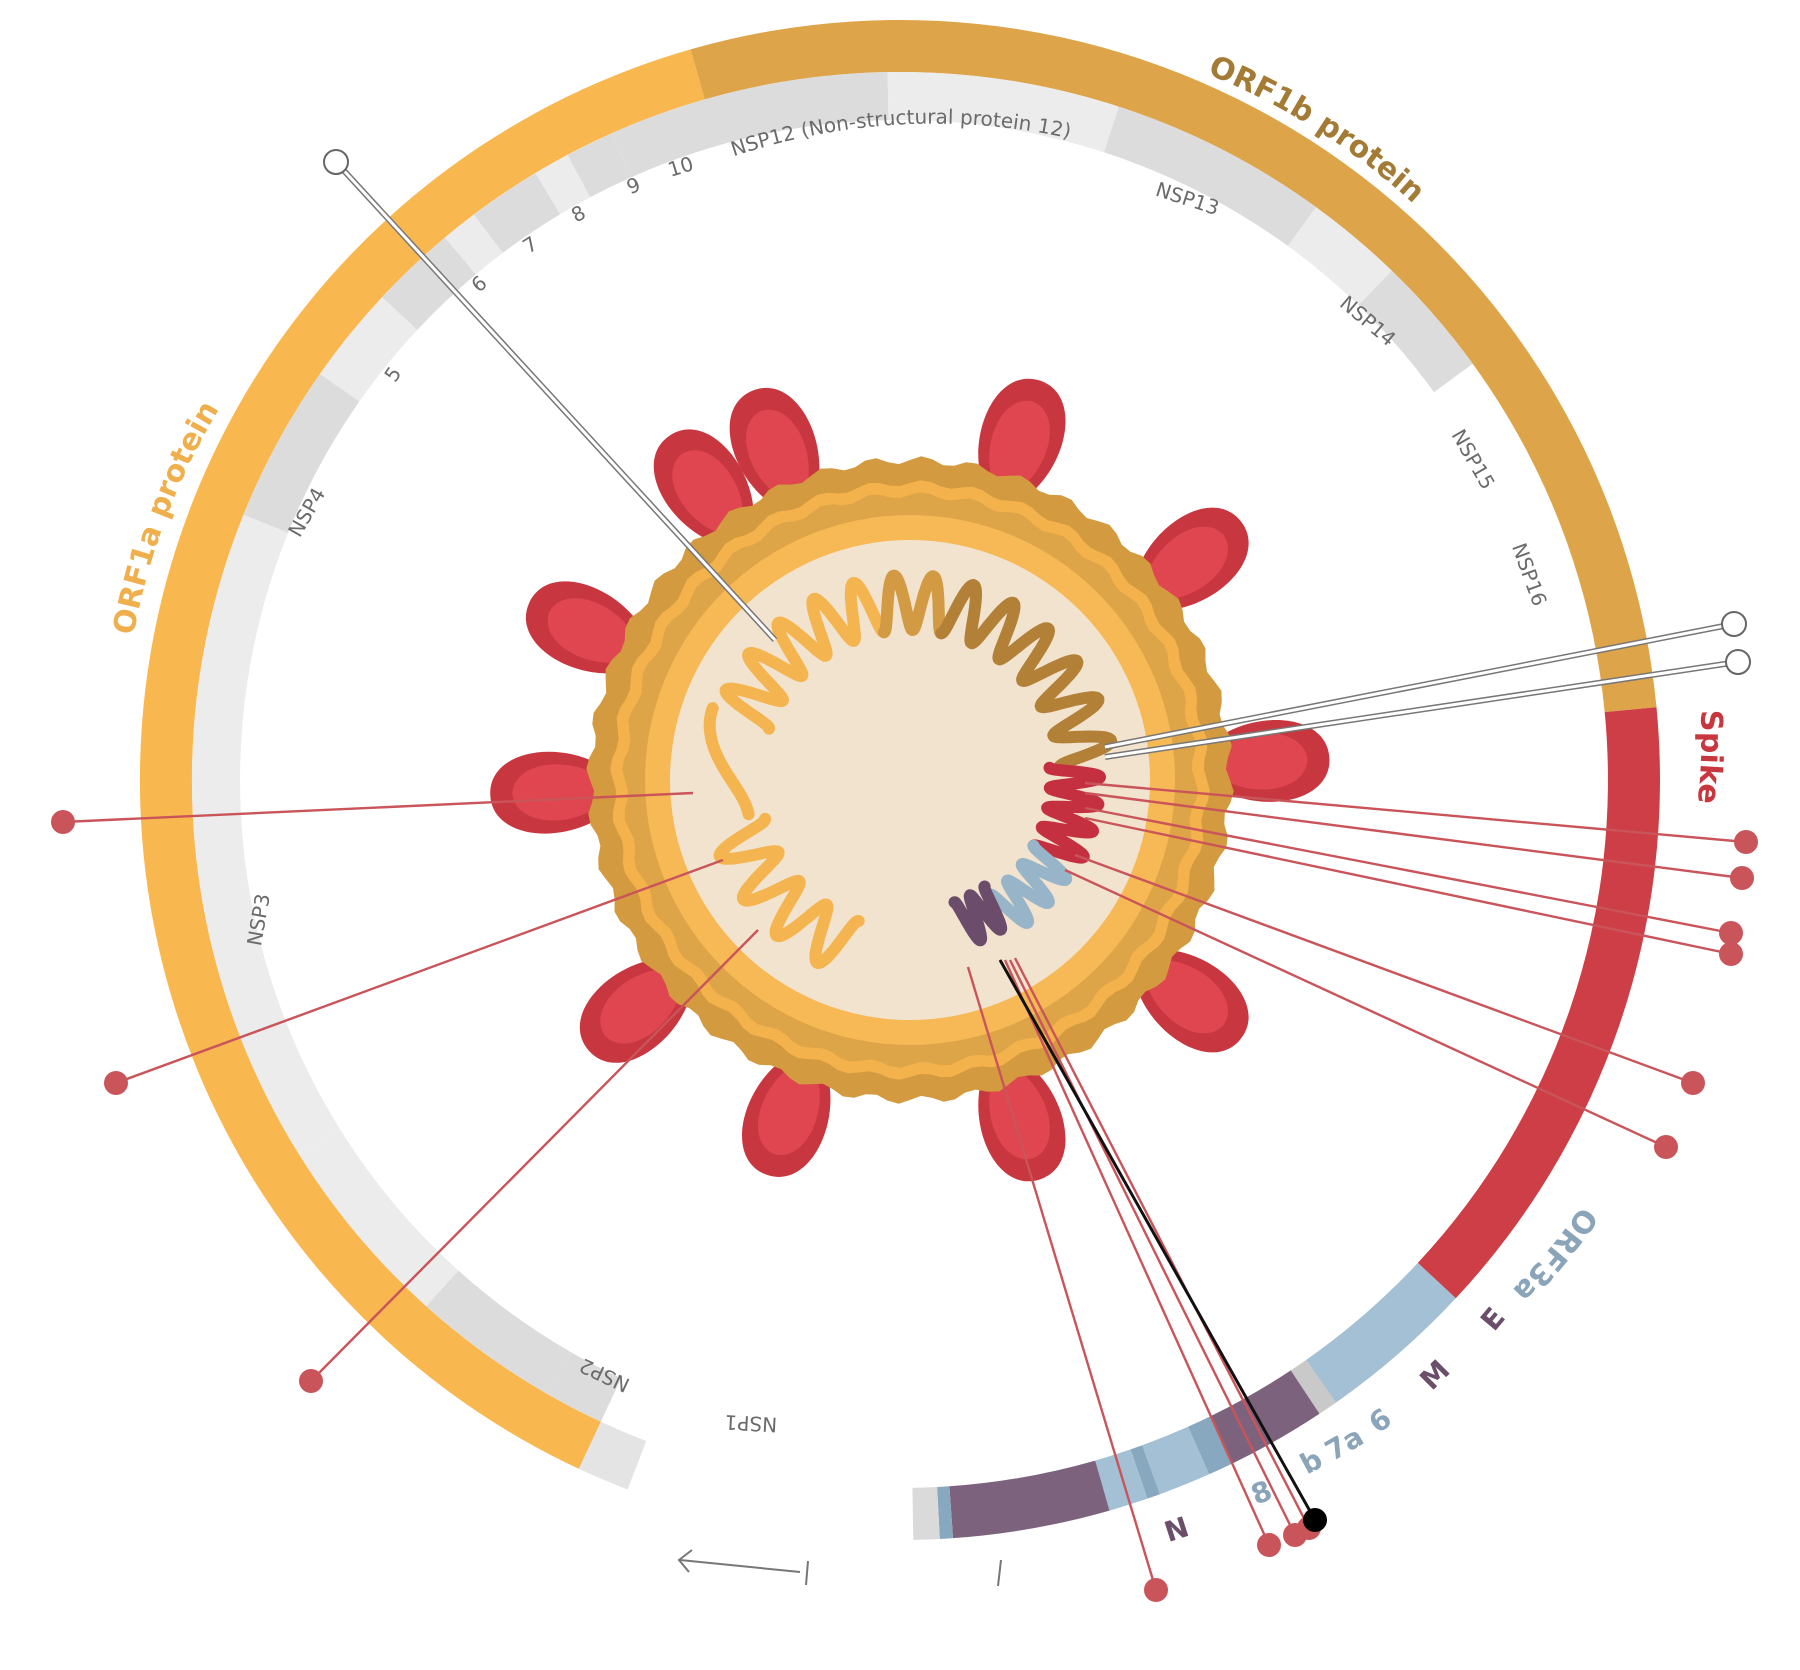 This screenshot has width=1800, height=1670. Describe the element at coordinates (978, 913) in the screenshot. I see `rna-n` at that location.